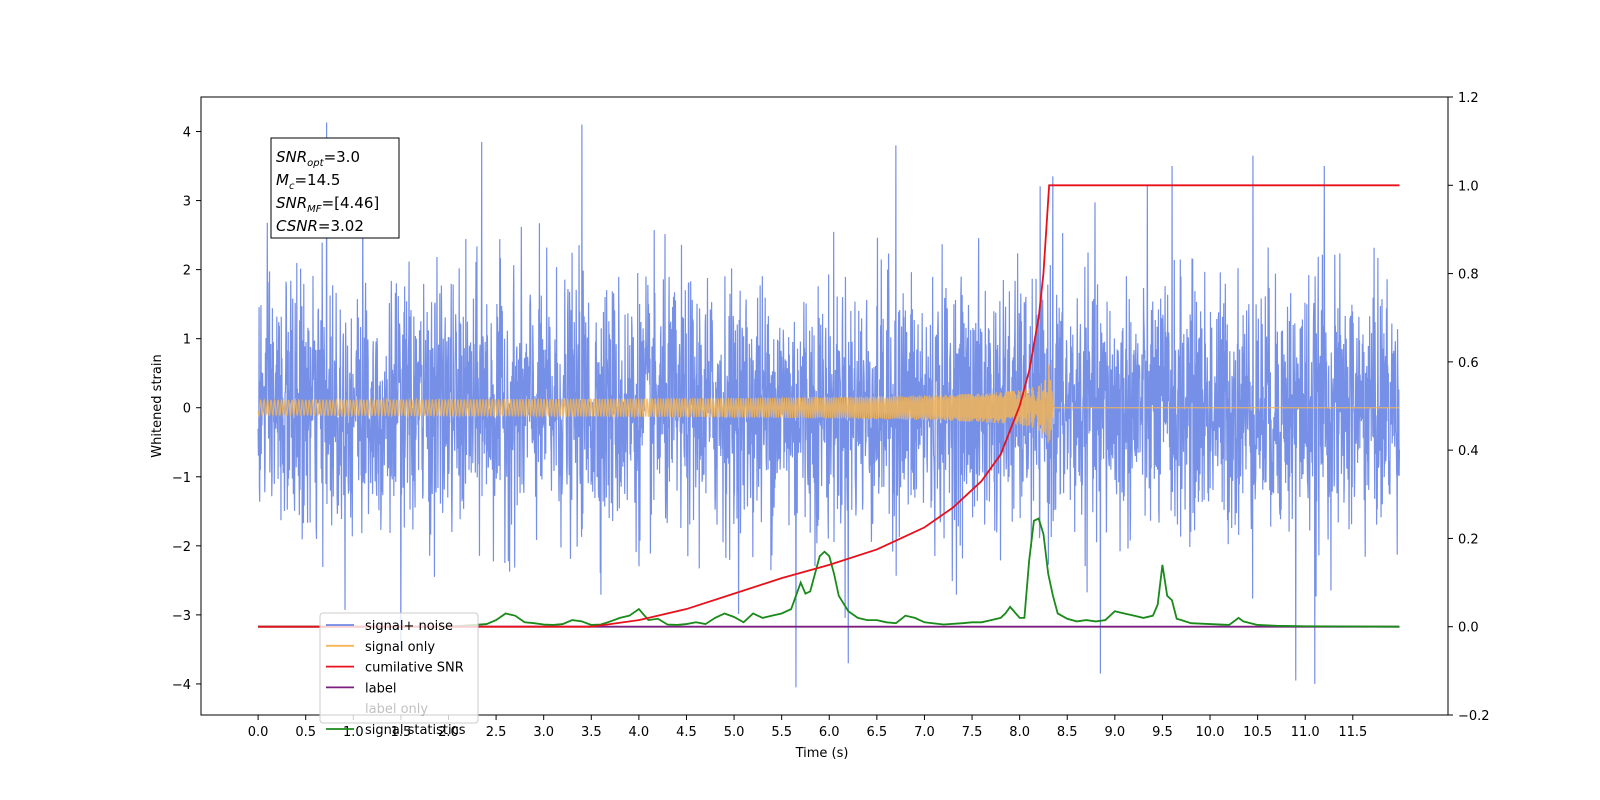 Image resolution: width=1600 pixels, height=800 pixels. Describe the element at coordinates (341, 226) in the screenshot. I see `annotation-value: =3.02` at that location.